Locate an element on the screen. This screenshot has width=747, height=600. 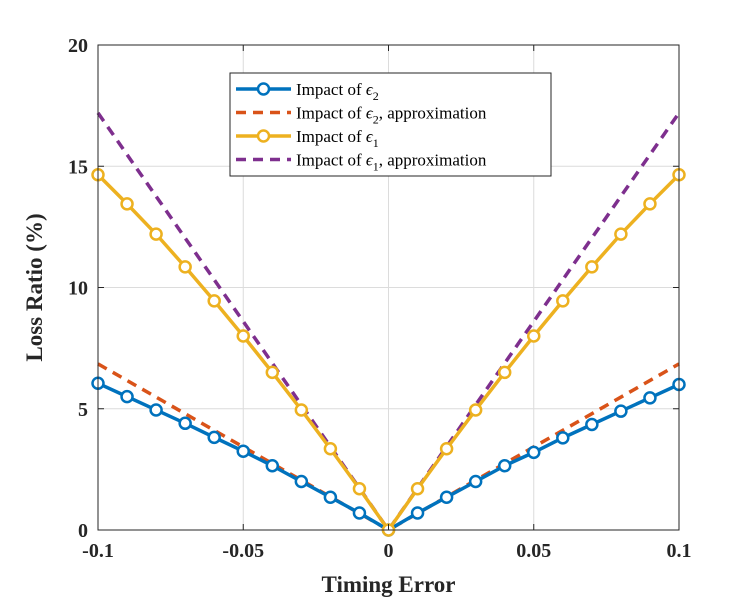
x-tick-label: -0.1 is located at coordinates (98, 551).